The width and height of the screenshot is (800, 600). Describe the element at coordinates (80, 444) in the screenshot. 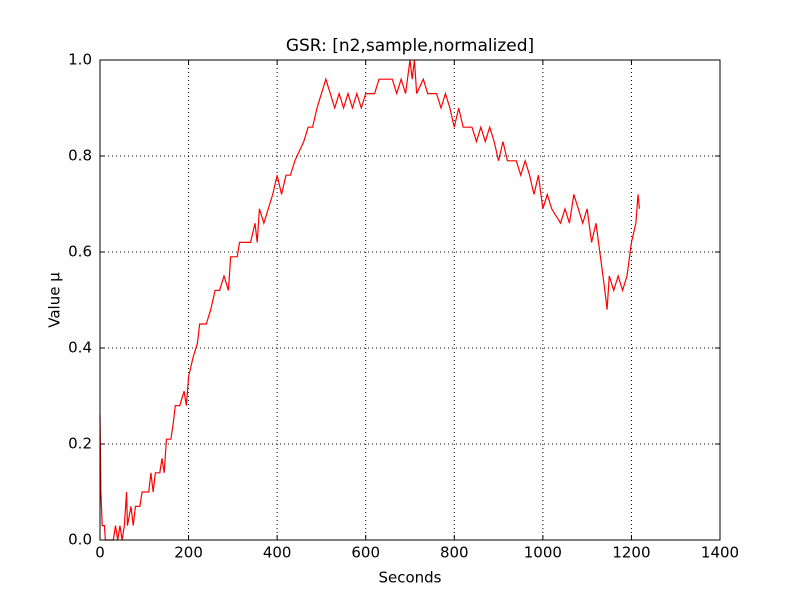

I see `y-tick-label: 0.2` at that location.